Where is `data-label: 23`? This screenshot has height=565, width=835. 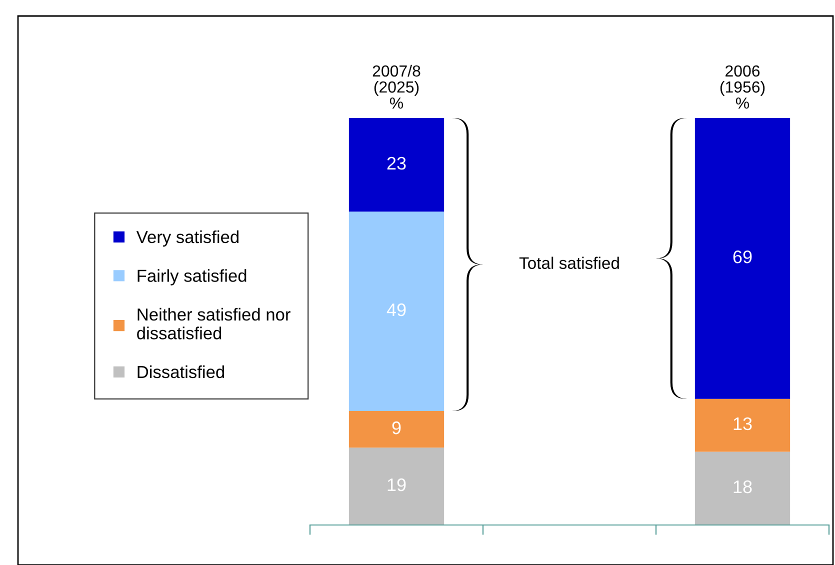 data-label: 23 is located at coordinates (396, 163).